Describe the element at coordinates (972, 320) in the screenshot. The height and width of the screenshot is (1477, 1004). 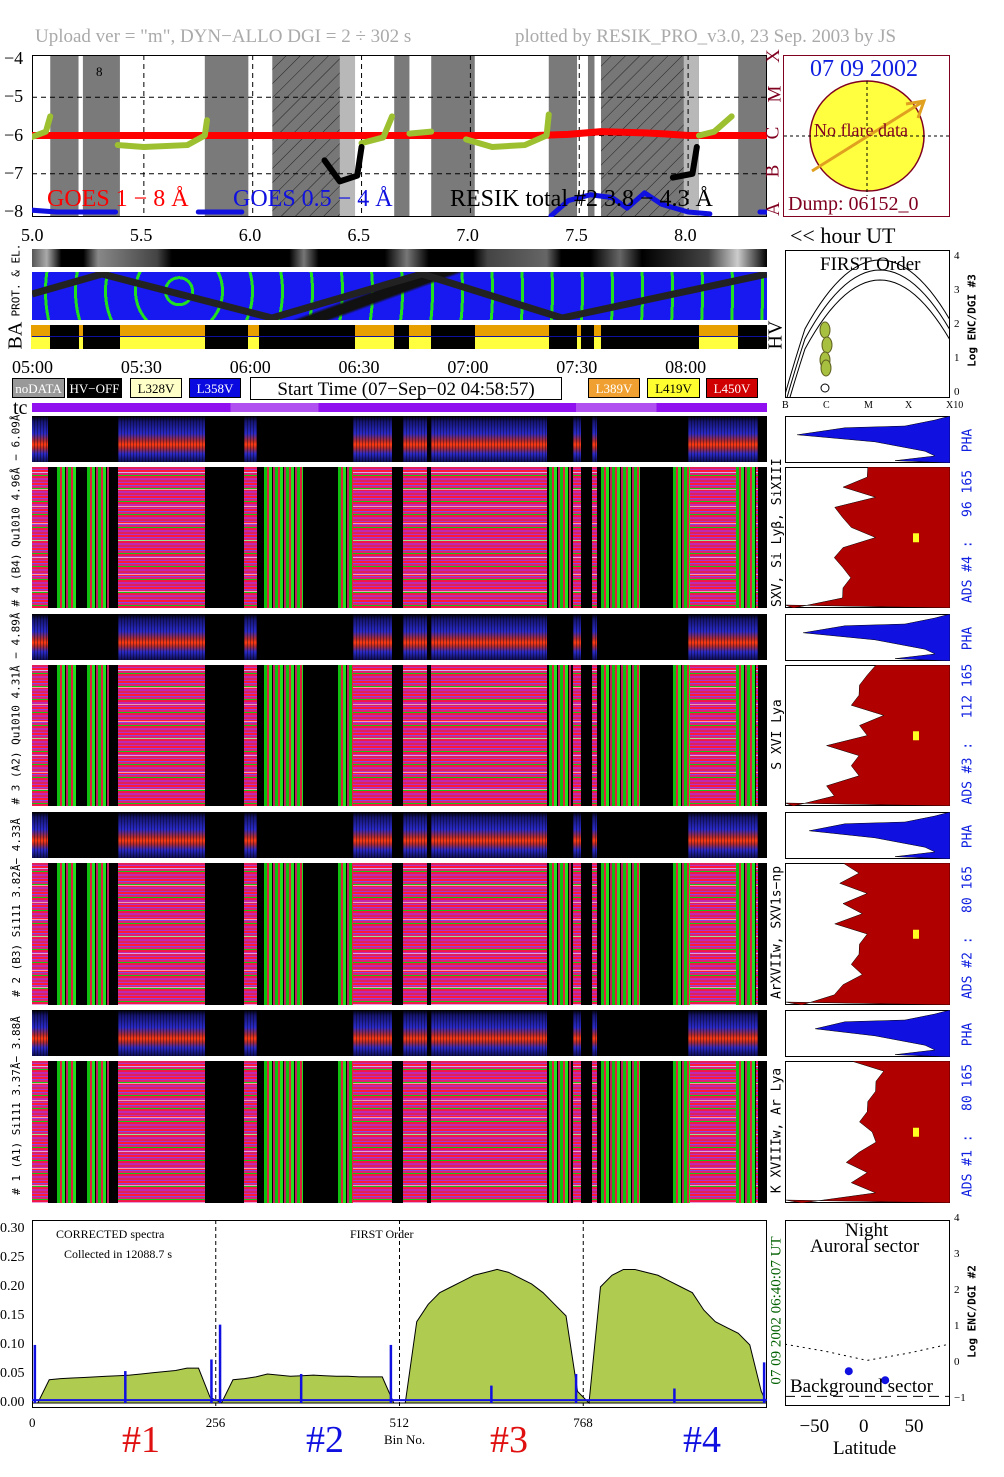
I see `first-order-ylabel: Log ENC/DGI #3` at that location.